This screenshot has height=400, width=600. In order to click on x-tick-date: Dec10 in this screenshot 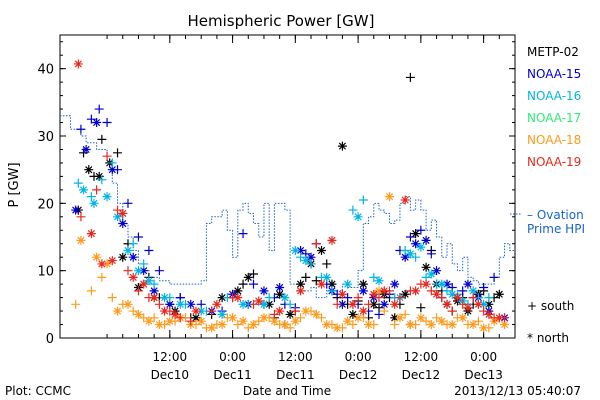, I will do `click(170, 375)`.